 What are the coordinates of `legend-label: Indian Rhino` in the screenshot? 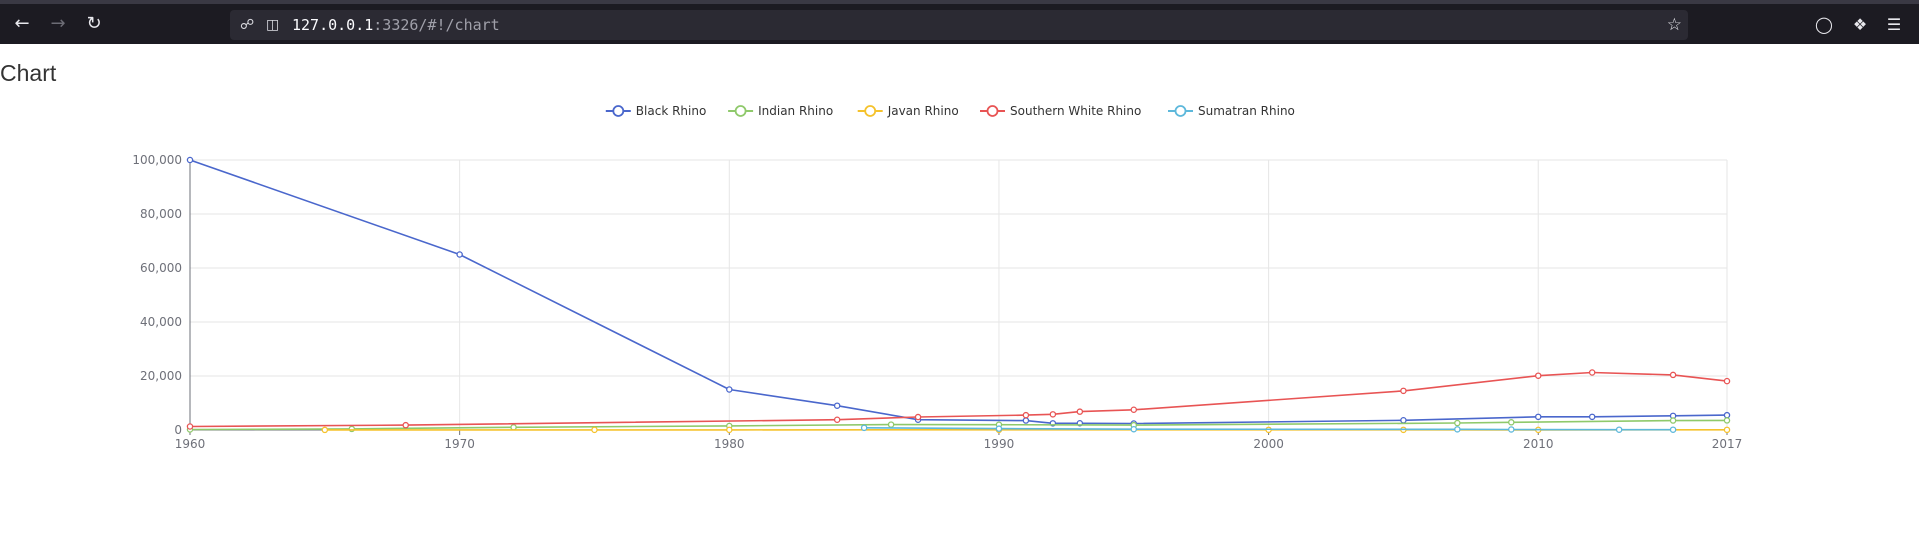 It's located at (795, 111).